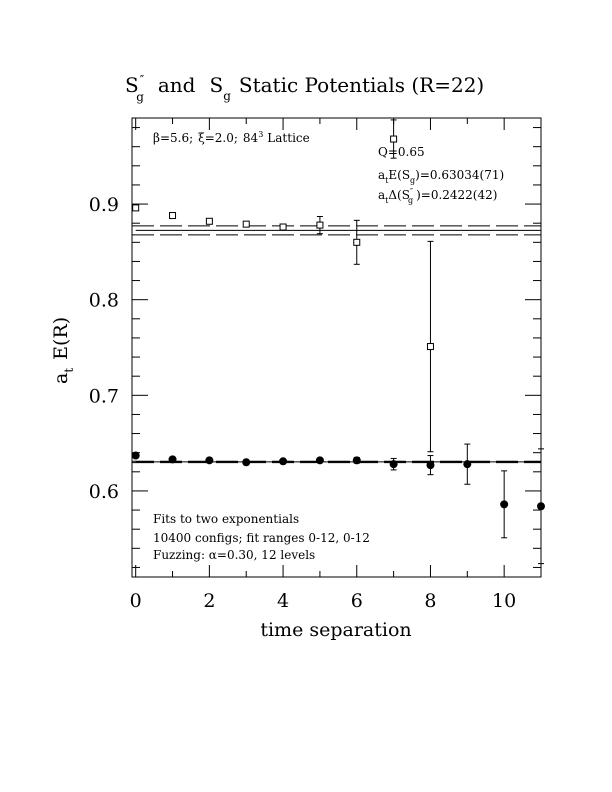 This screenshot has height=792, width=612. I want to click on x-tick-label: 6, so click(357, 601).